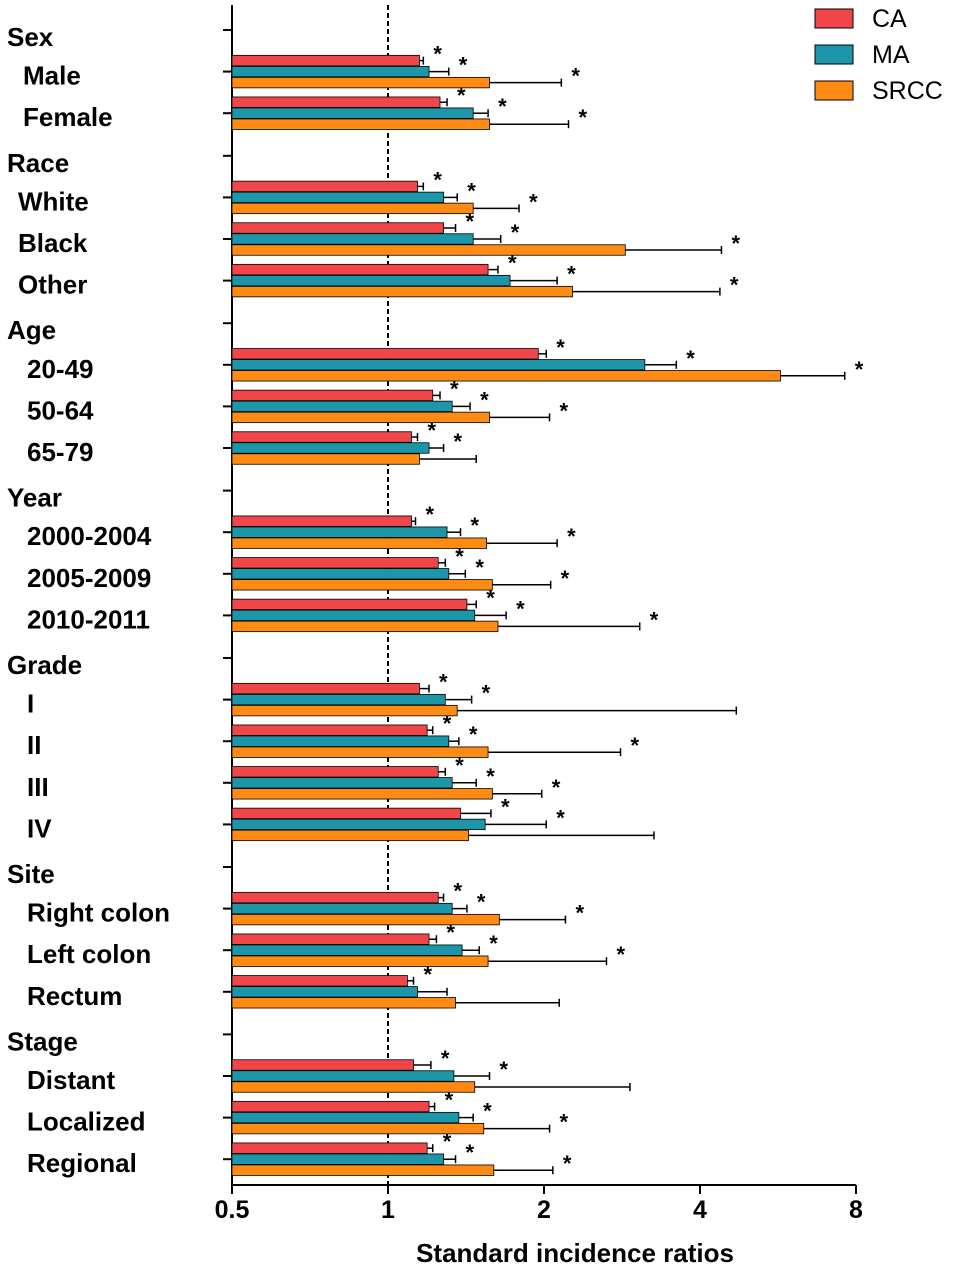 Image resolution: width=957 pixels, height=1267 pixels. I want to click on group-title: Sex, so click(30, 37).